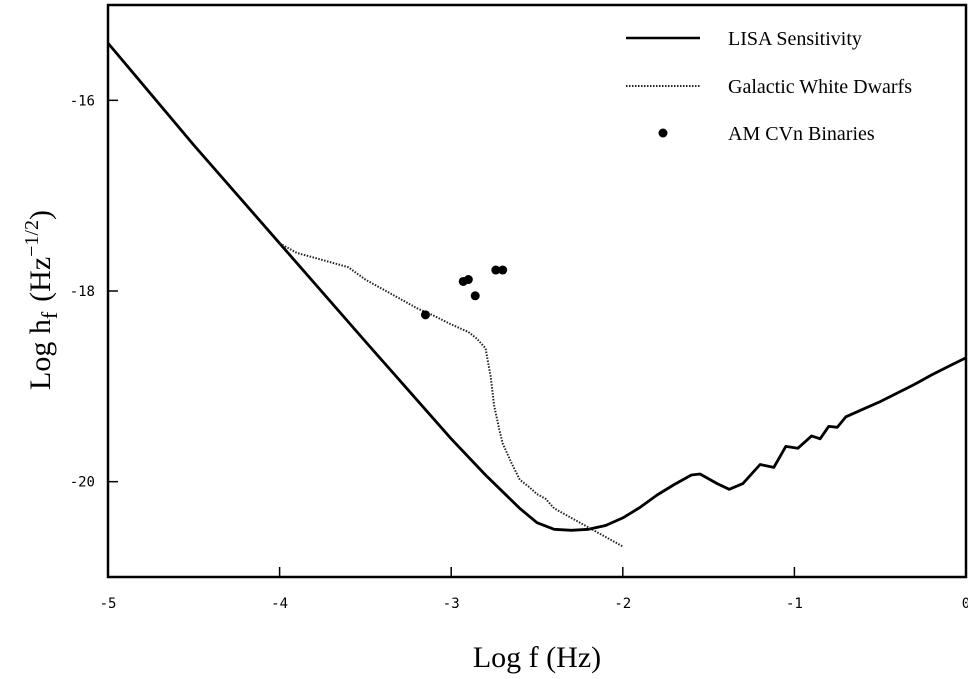  I want to click on x-tick-label: -2, so click(622, 604).